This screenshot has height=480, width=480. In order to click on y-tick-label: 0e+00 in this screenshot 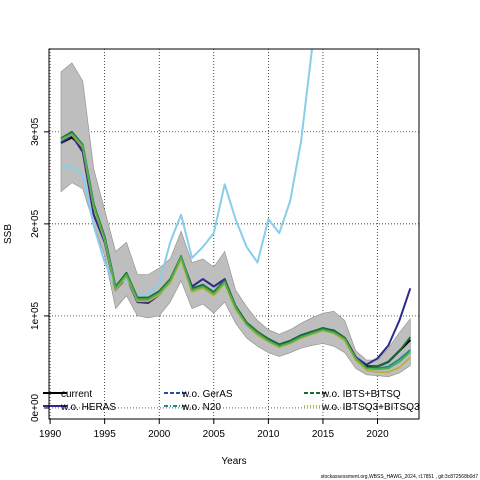, I will do `click(35, 407)`.